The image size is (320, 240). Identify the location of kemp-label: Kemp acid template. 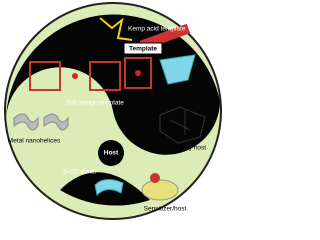
(157, 29).